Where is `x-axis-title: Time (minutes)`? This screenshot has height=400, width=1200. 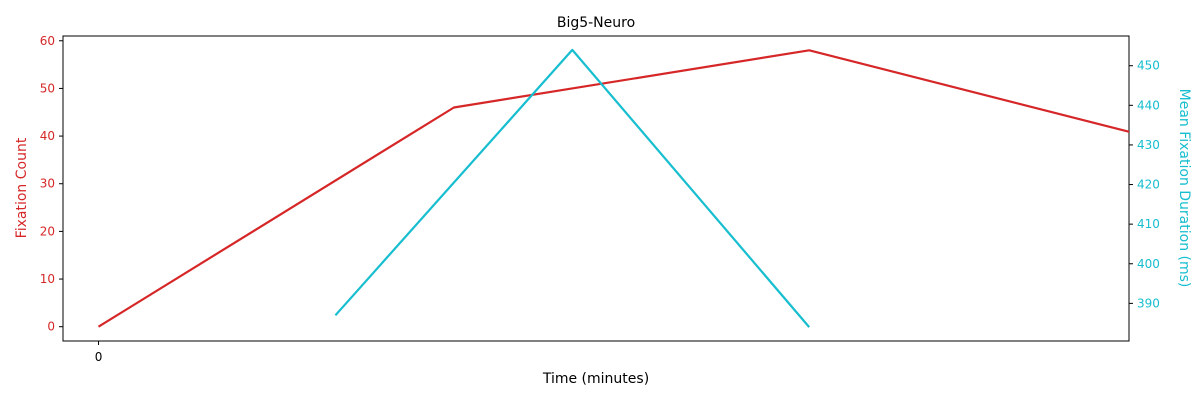
x-axis-title: Time (minutes) is located at coordinates (595, 379).